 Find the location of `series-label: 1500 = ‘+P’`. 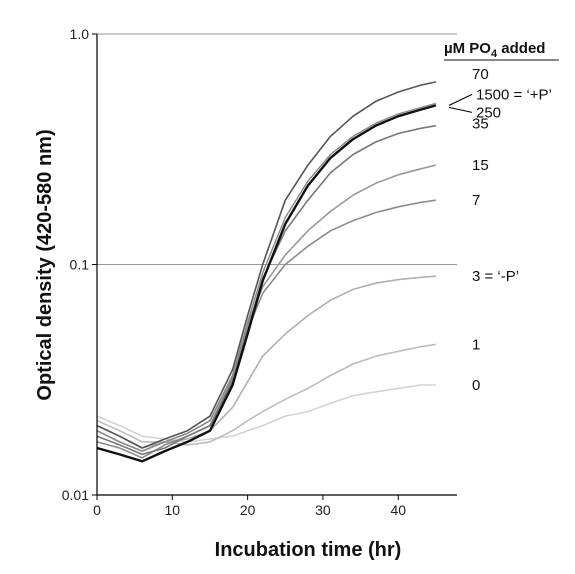

series-label: 1500 = ‘+P’ is located at coordinates (514, 94).